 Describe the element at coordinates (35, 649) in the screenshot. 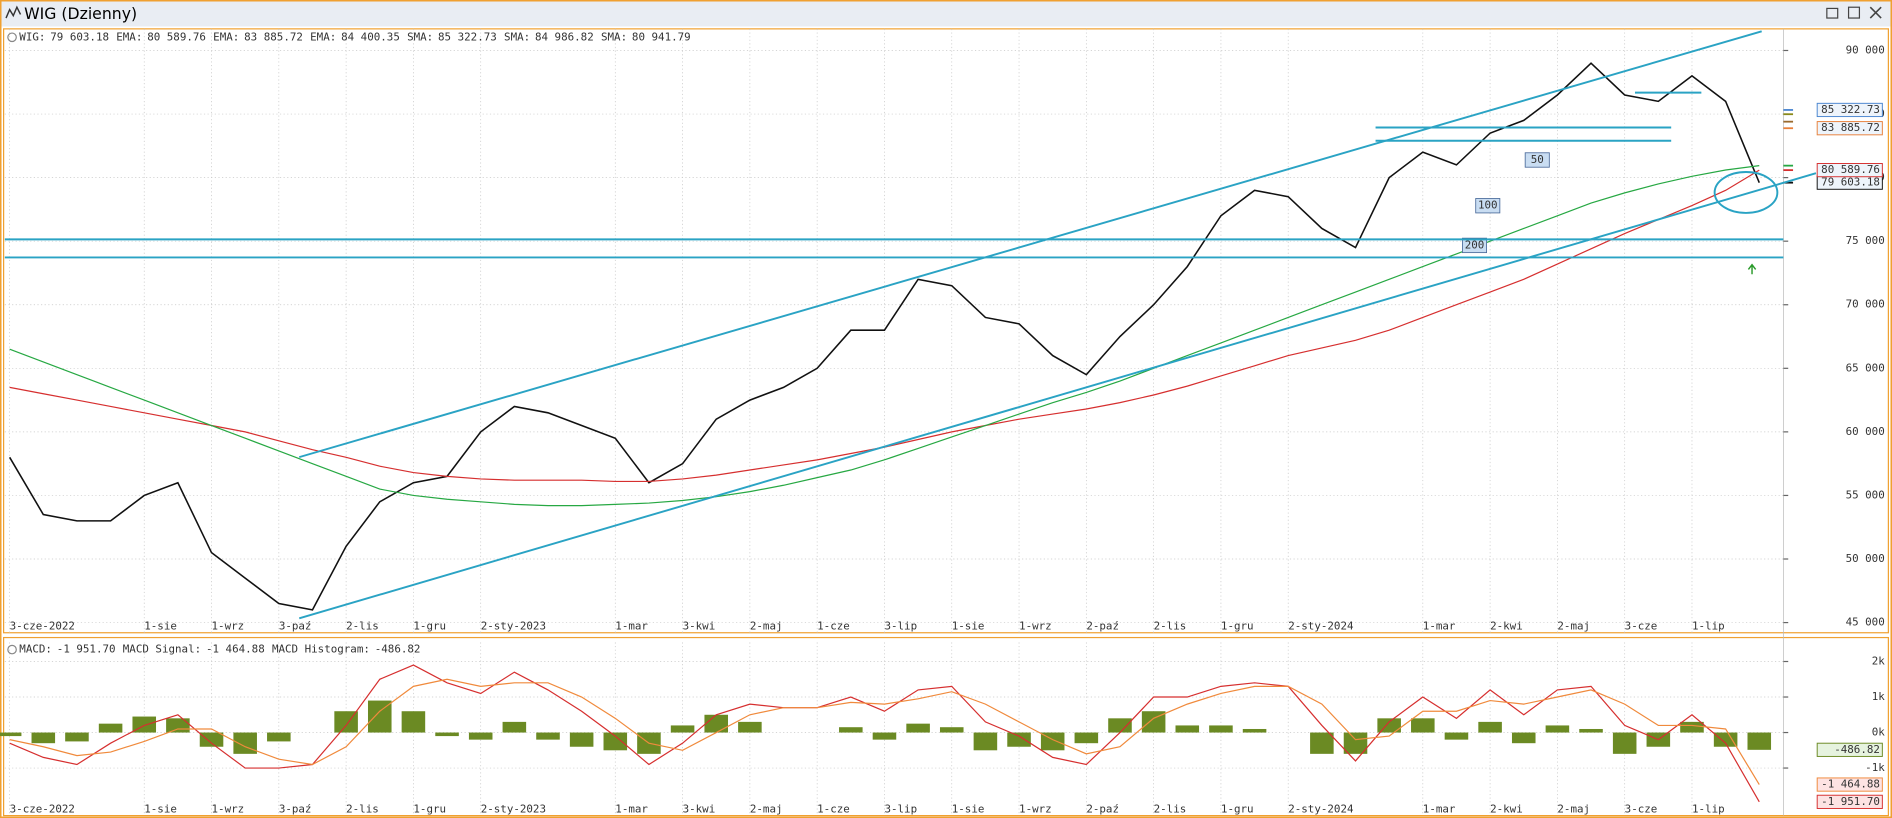

I see `legend-name: MACD:` at that location.